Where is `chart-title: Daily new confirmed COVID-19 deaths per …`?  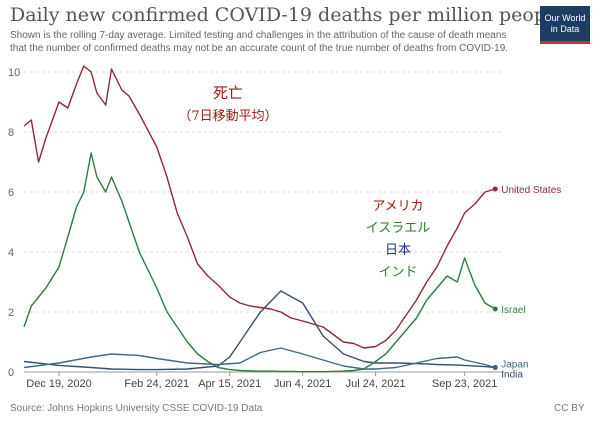
chart-title: Daily new confirmed COVID-19 deaths per … is located at coordinates (287, 15).